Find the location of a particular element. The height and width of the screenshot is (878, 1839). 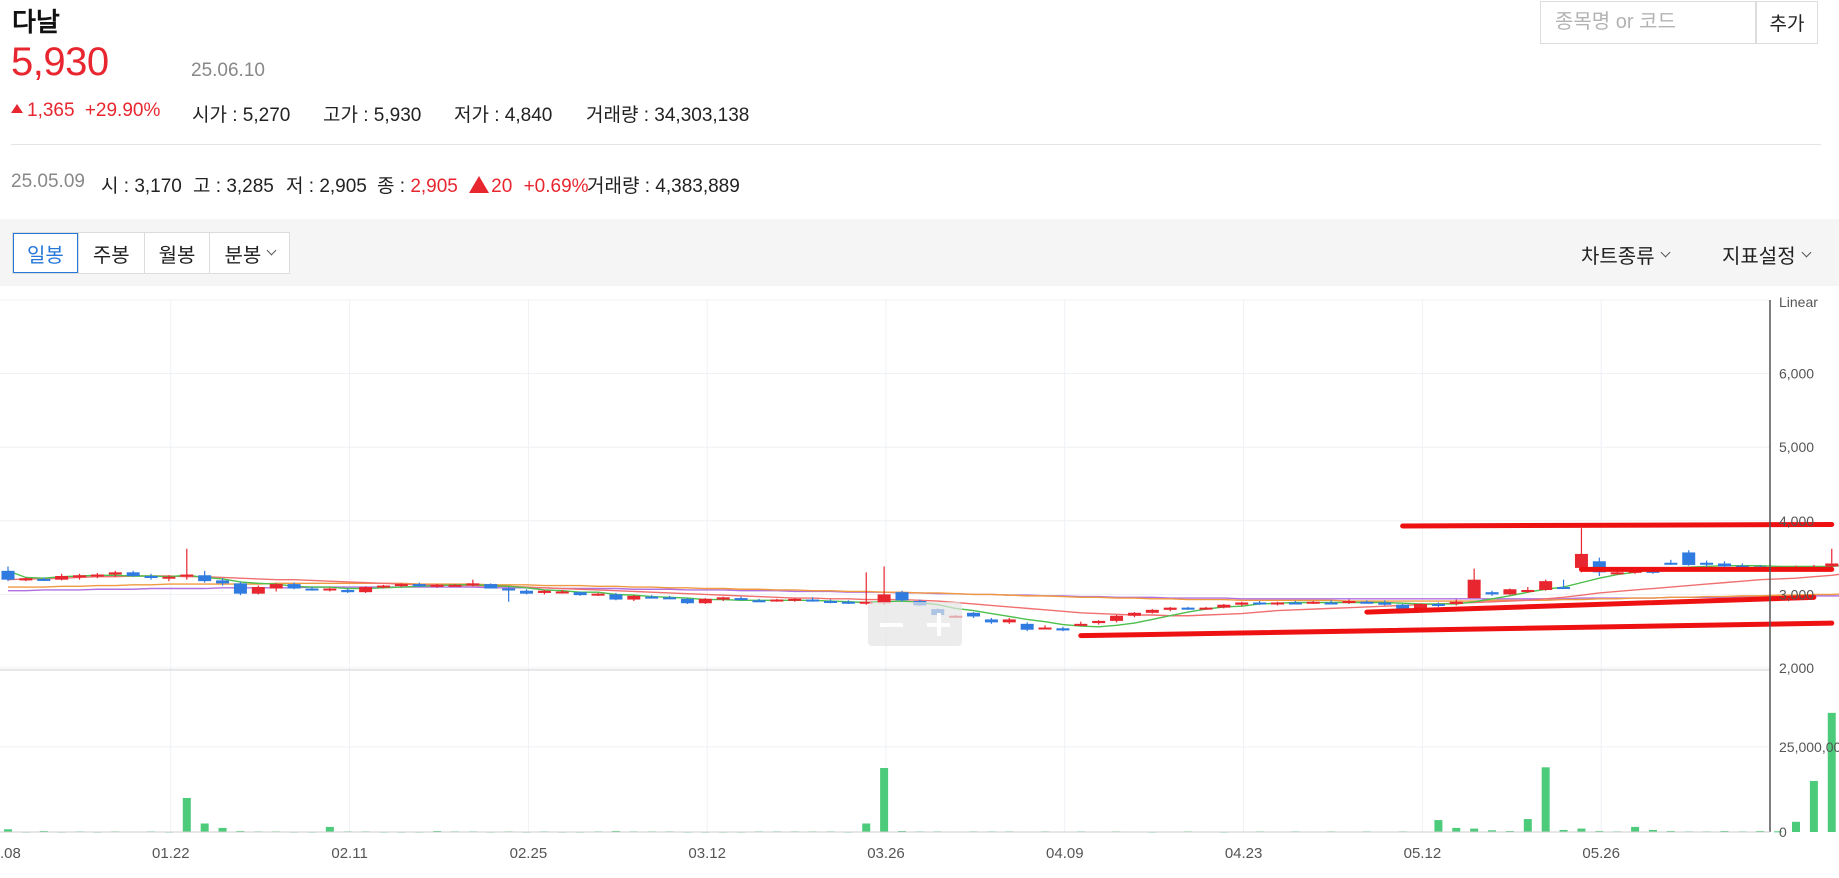

candle-close: 종 : 2,905 20 +0.69% is located at coordinates (483, 184).